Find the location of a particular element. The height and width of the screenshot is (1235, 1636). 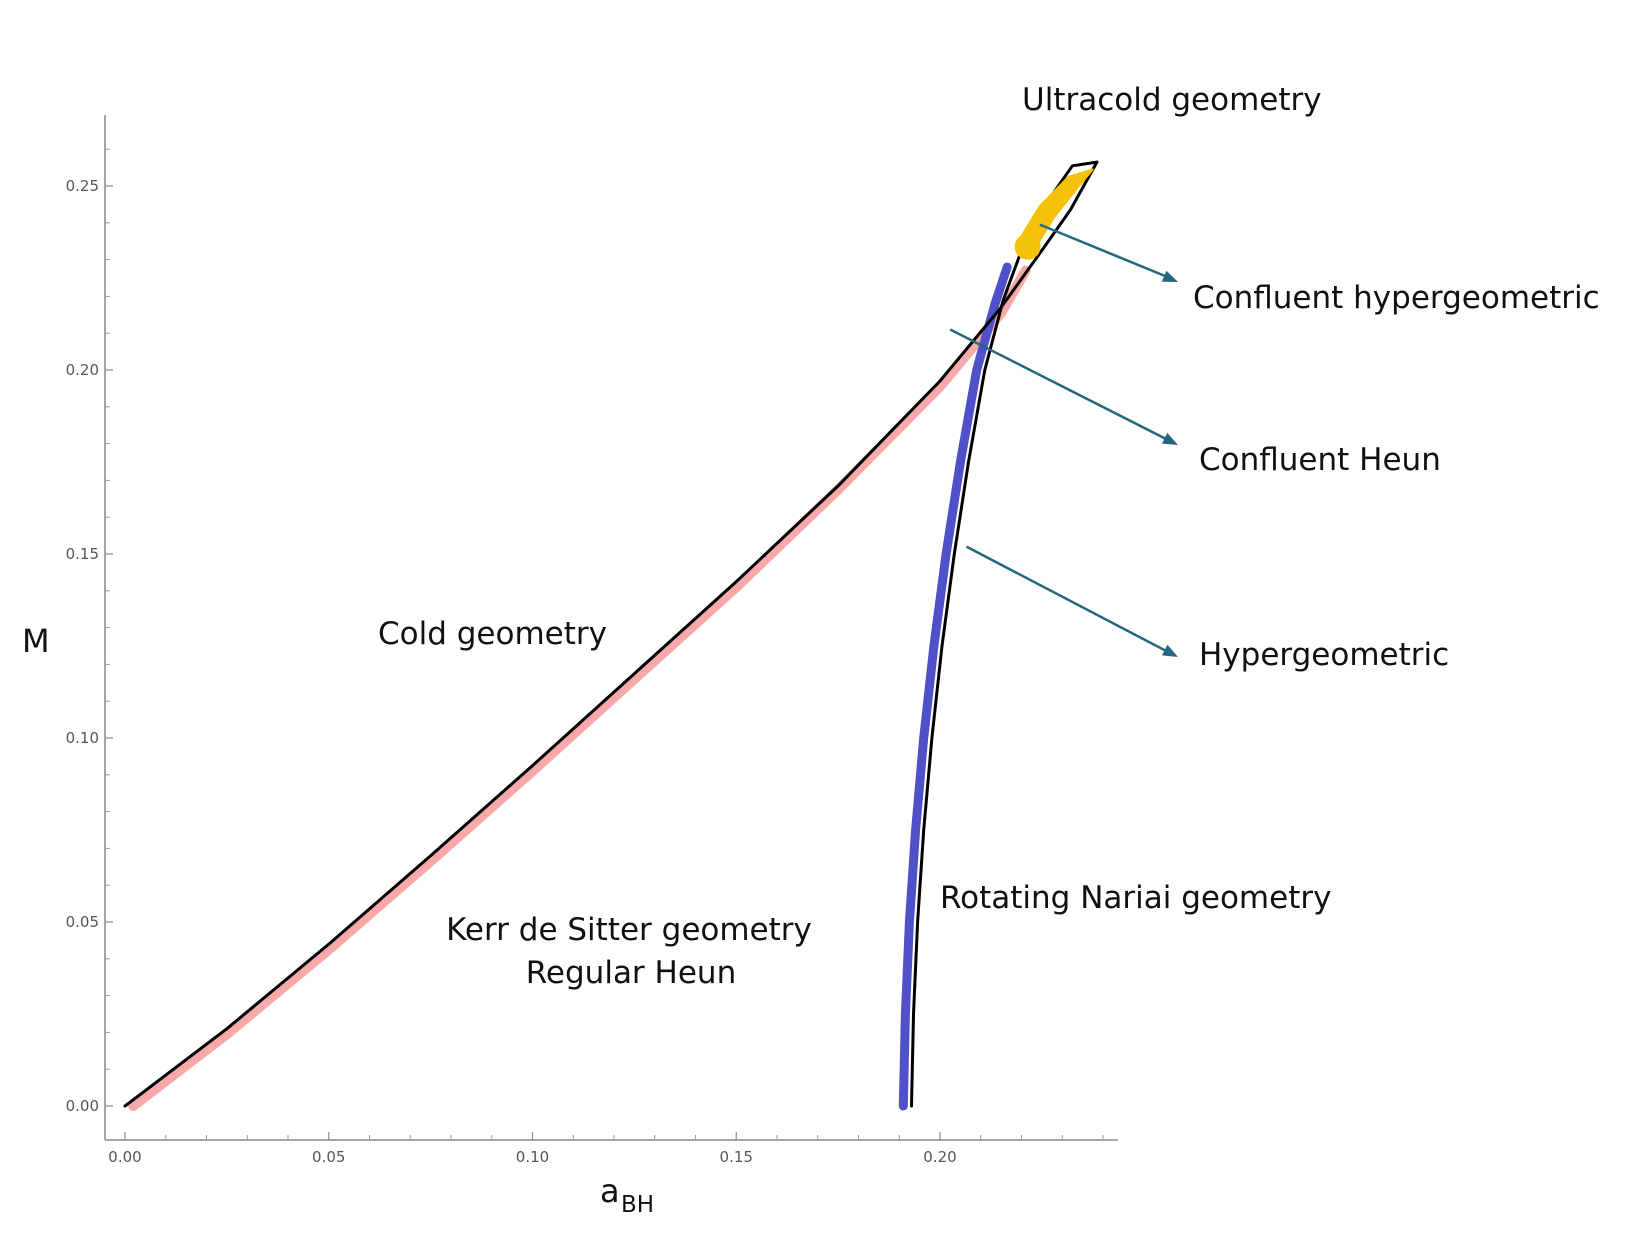

series-hypergeometric-band is located at coordinates (955, 686).